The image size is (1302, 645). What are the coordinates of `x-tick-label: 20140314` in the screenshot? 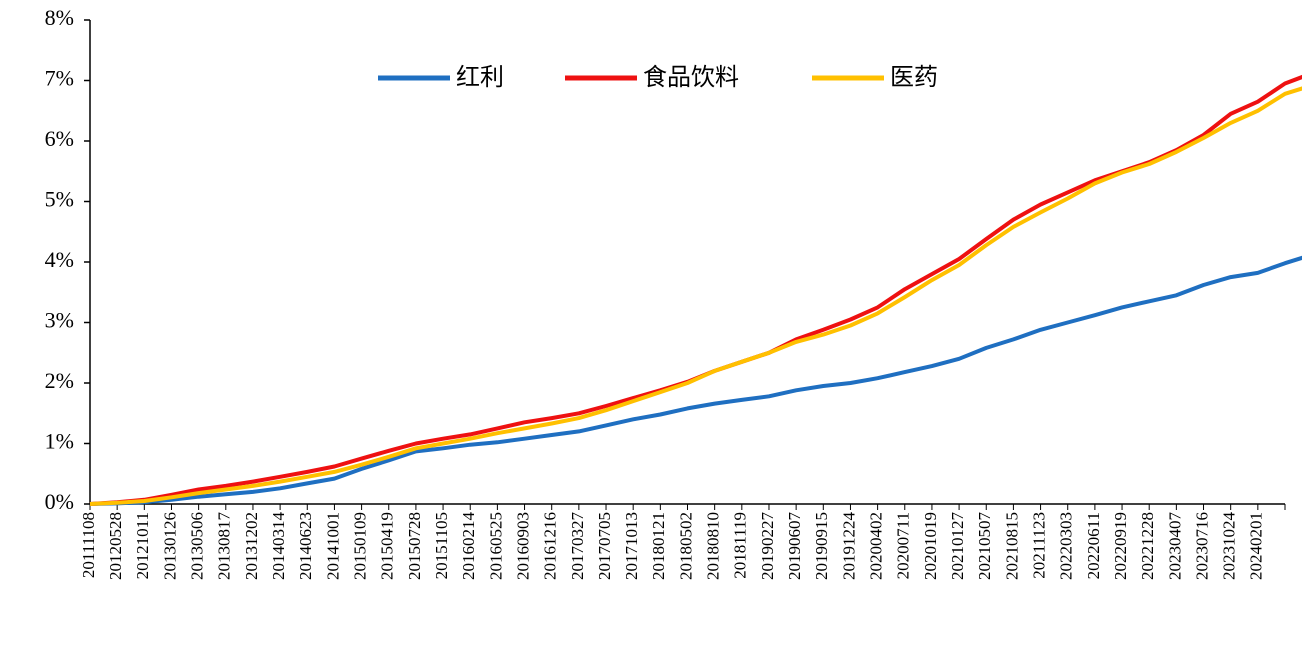 It's located at (278, 546).